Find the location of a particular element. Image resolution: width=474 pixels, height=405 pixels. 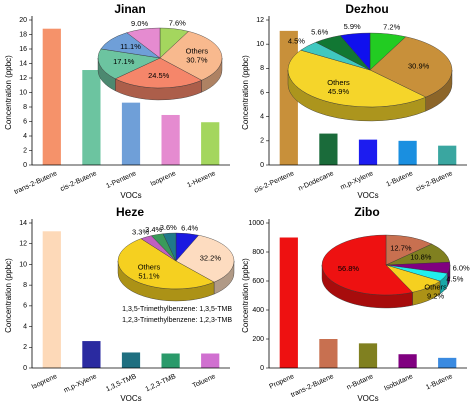

x-tick-label: 1,3,5-TMB is located at coordinates (121, 383).